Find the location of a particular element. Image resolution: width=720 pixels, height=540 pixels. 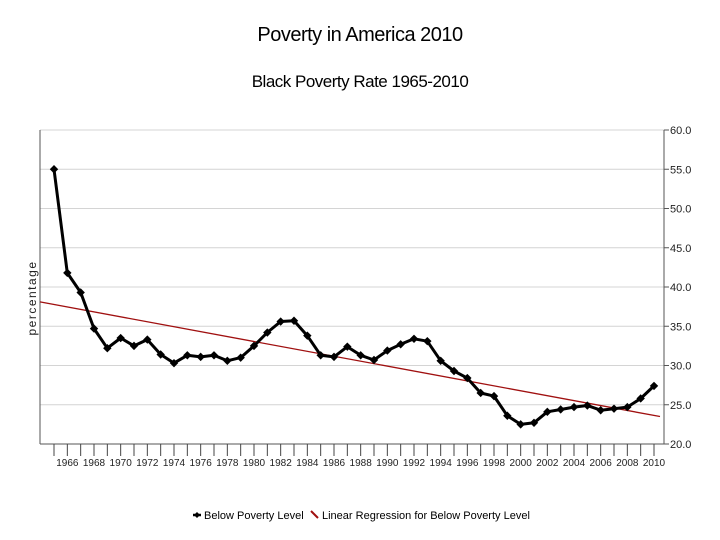

x-tick-label: 1994 is located at coordinates (441, 463).